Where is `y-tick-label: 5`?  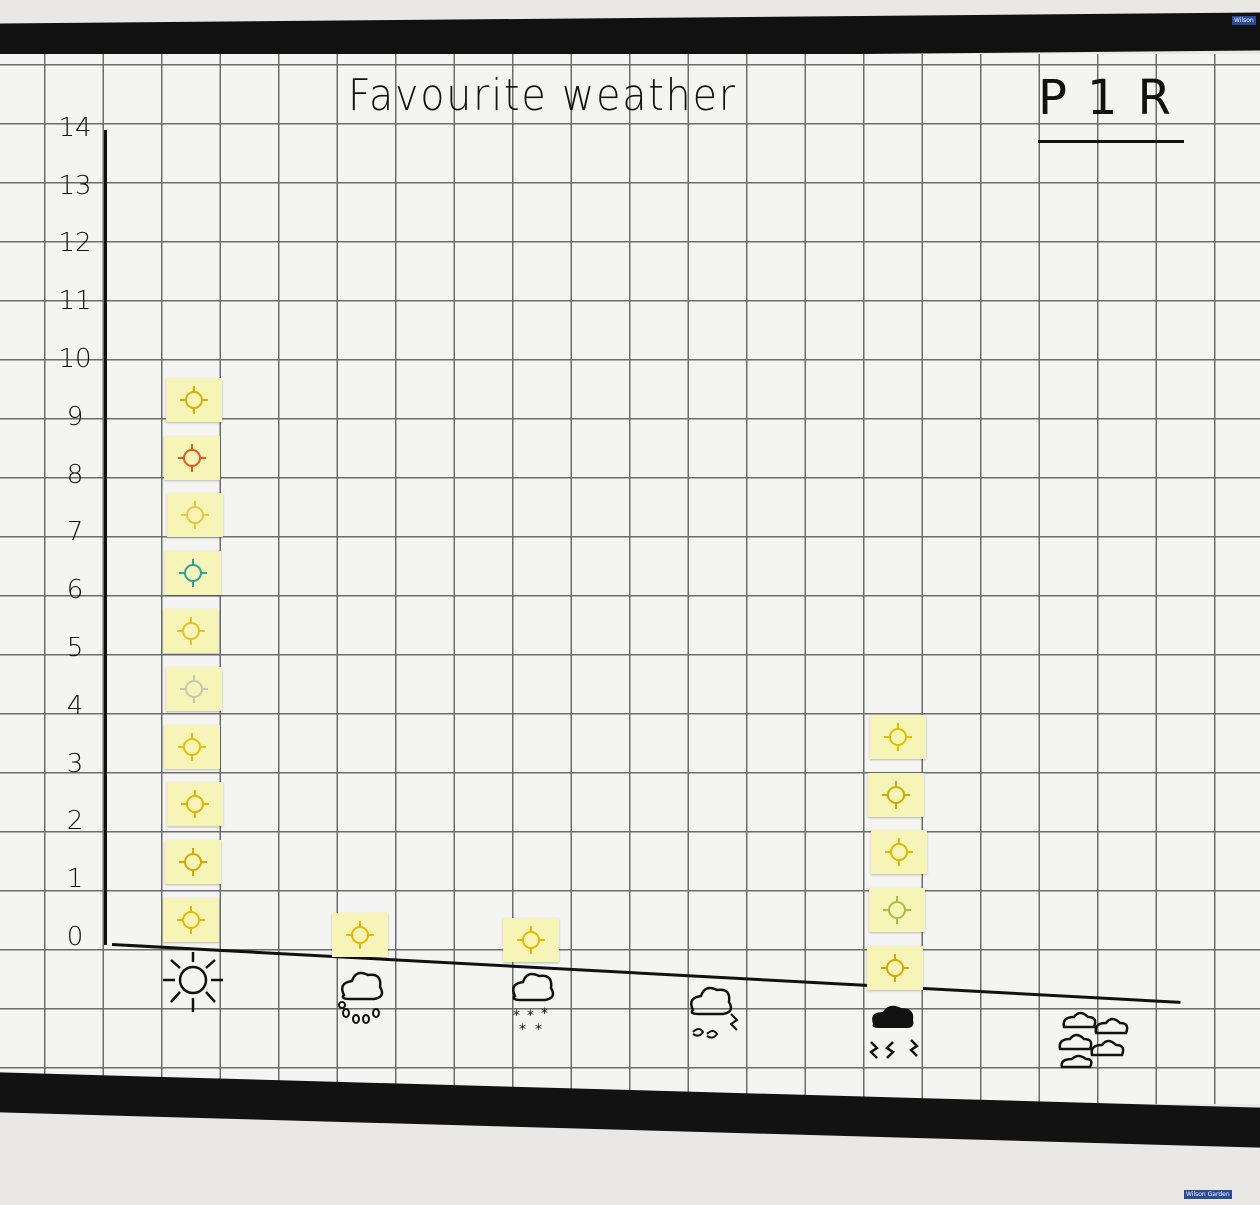
y-tick-label: 5 is located at coordinates (75, 648).